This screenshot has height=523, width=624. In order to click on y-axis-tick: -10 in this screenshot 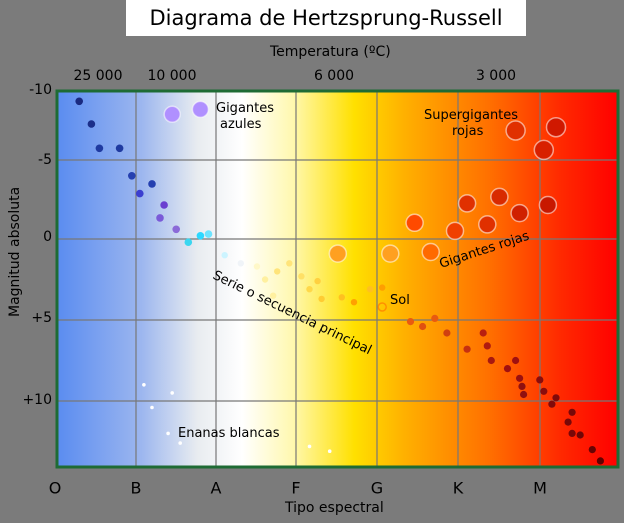, I will do `click(40, 90)`.